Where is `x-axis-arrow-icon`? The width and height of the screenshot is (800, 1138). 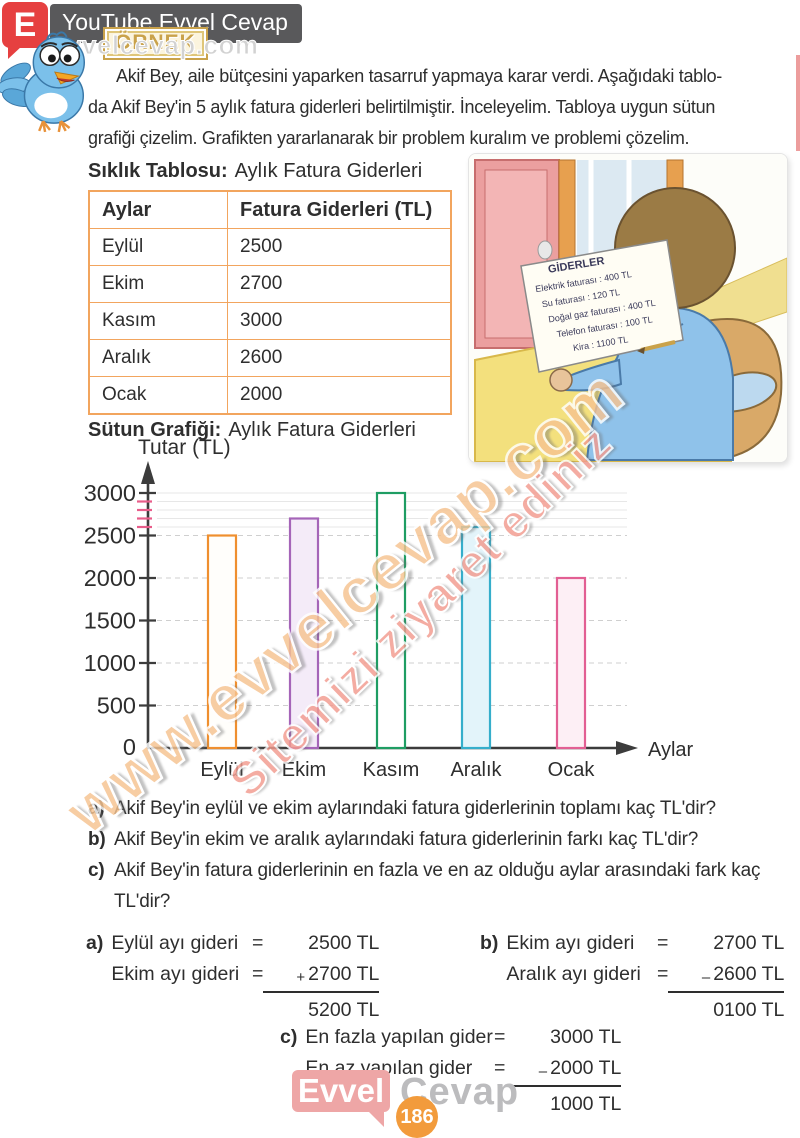 x-axis-arrow-icon is located at coordinates (627, 748).